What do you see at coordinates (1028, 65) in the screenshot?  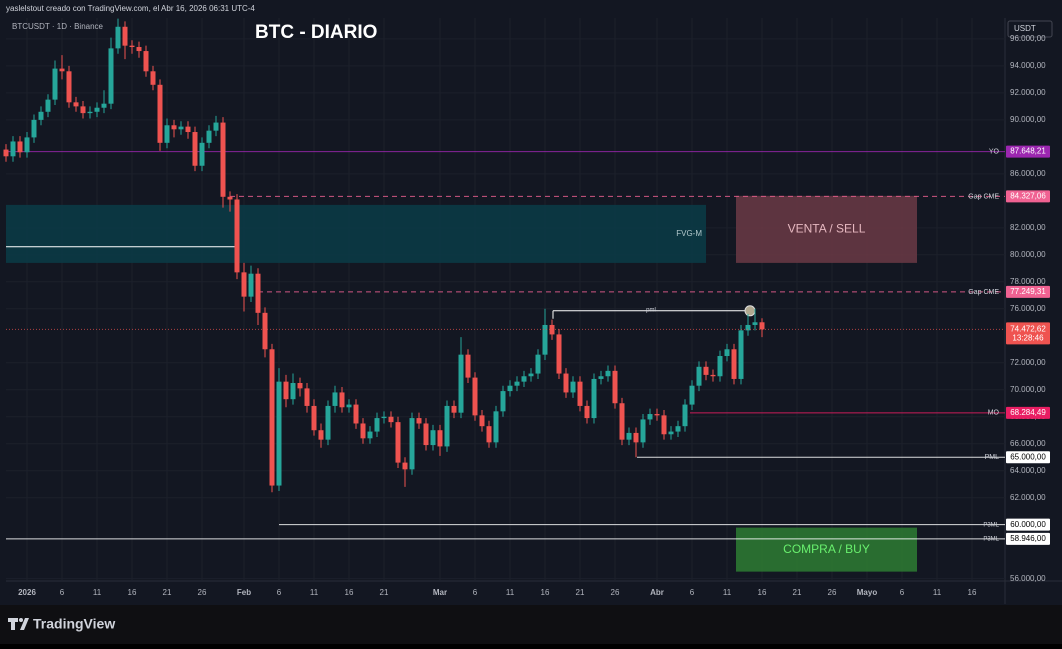 I see `y-tick-label: 94.000,00` at bounding box center [1028, 65].